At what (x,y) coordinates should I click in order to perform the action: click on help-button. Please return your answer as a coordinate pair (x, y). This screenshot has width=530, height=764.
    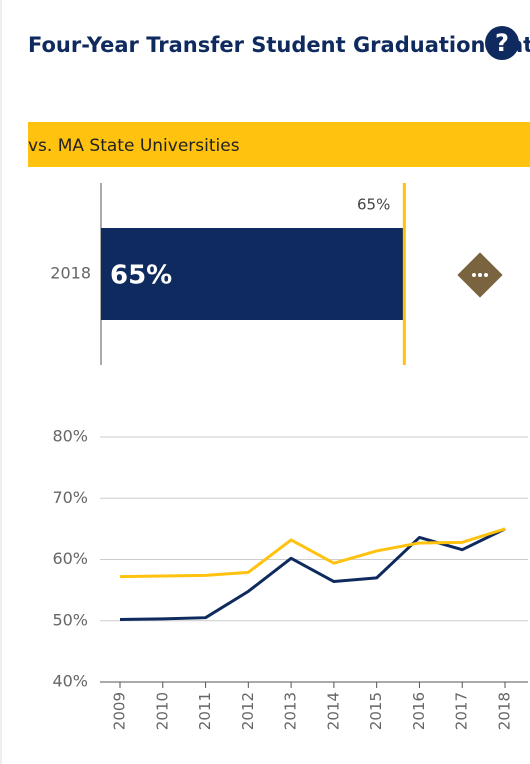
    Looking at the image, I should click on (502, 43).